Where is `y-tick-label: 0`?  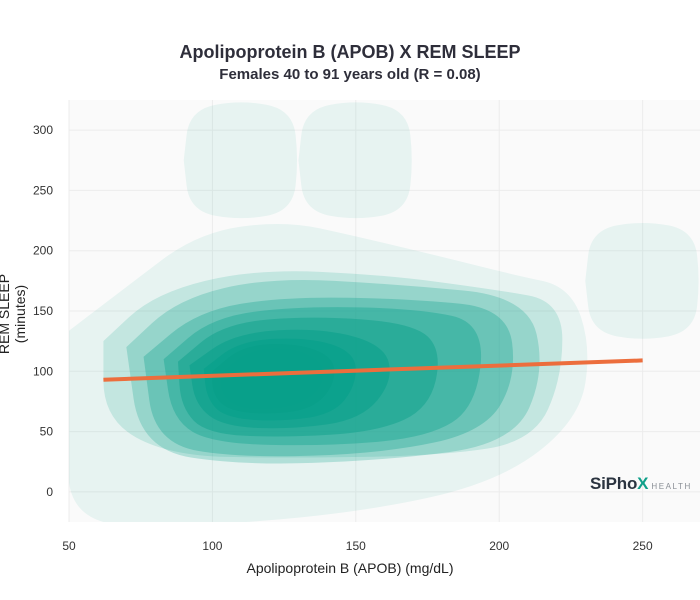 y-tick-label: 0 is located at coordinates (49, 492).